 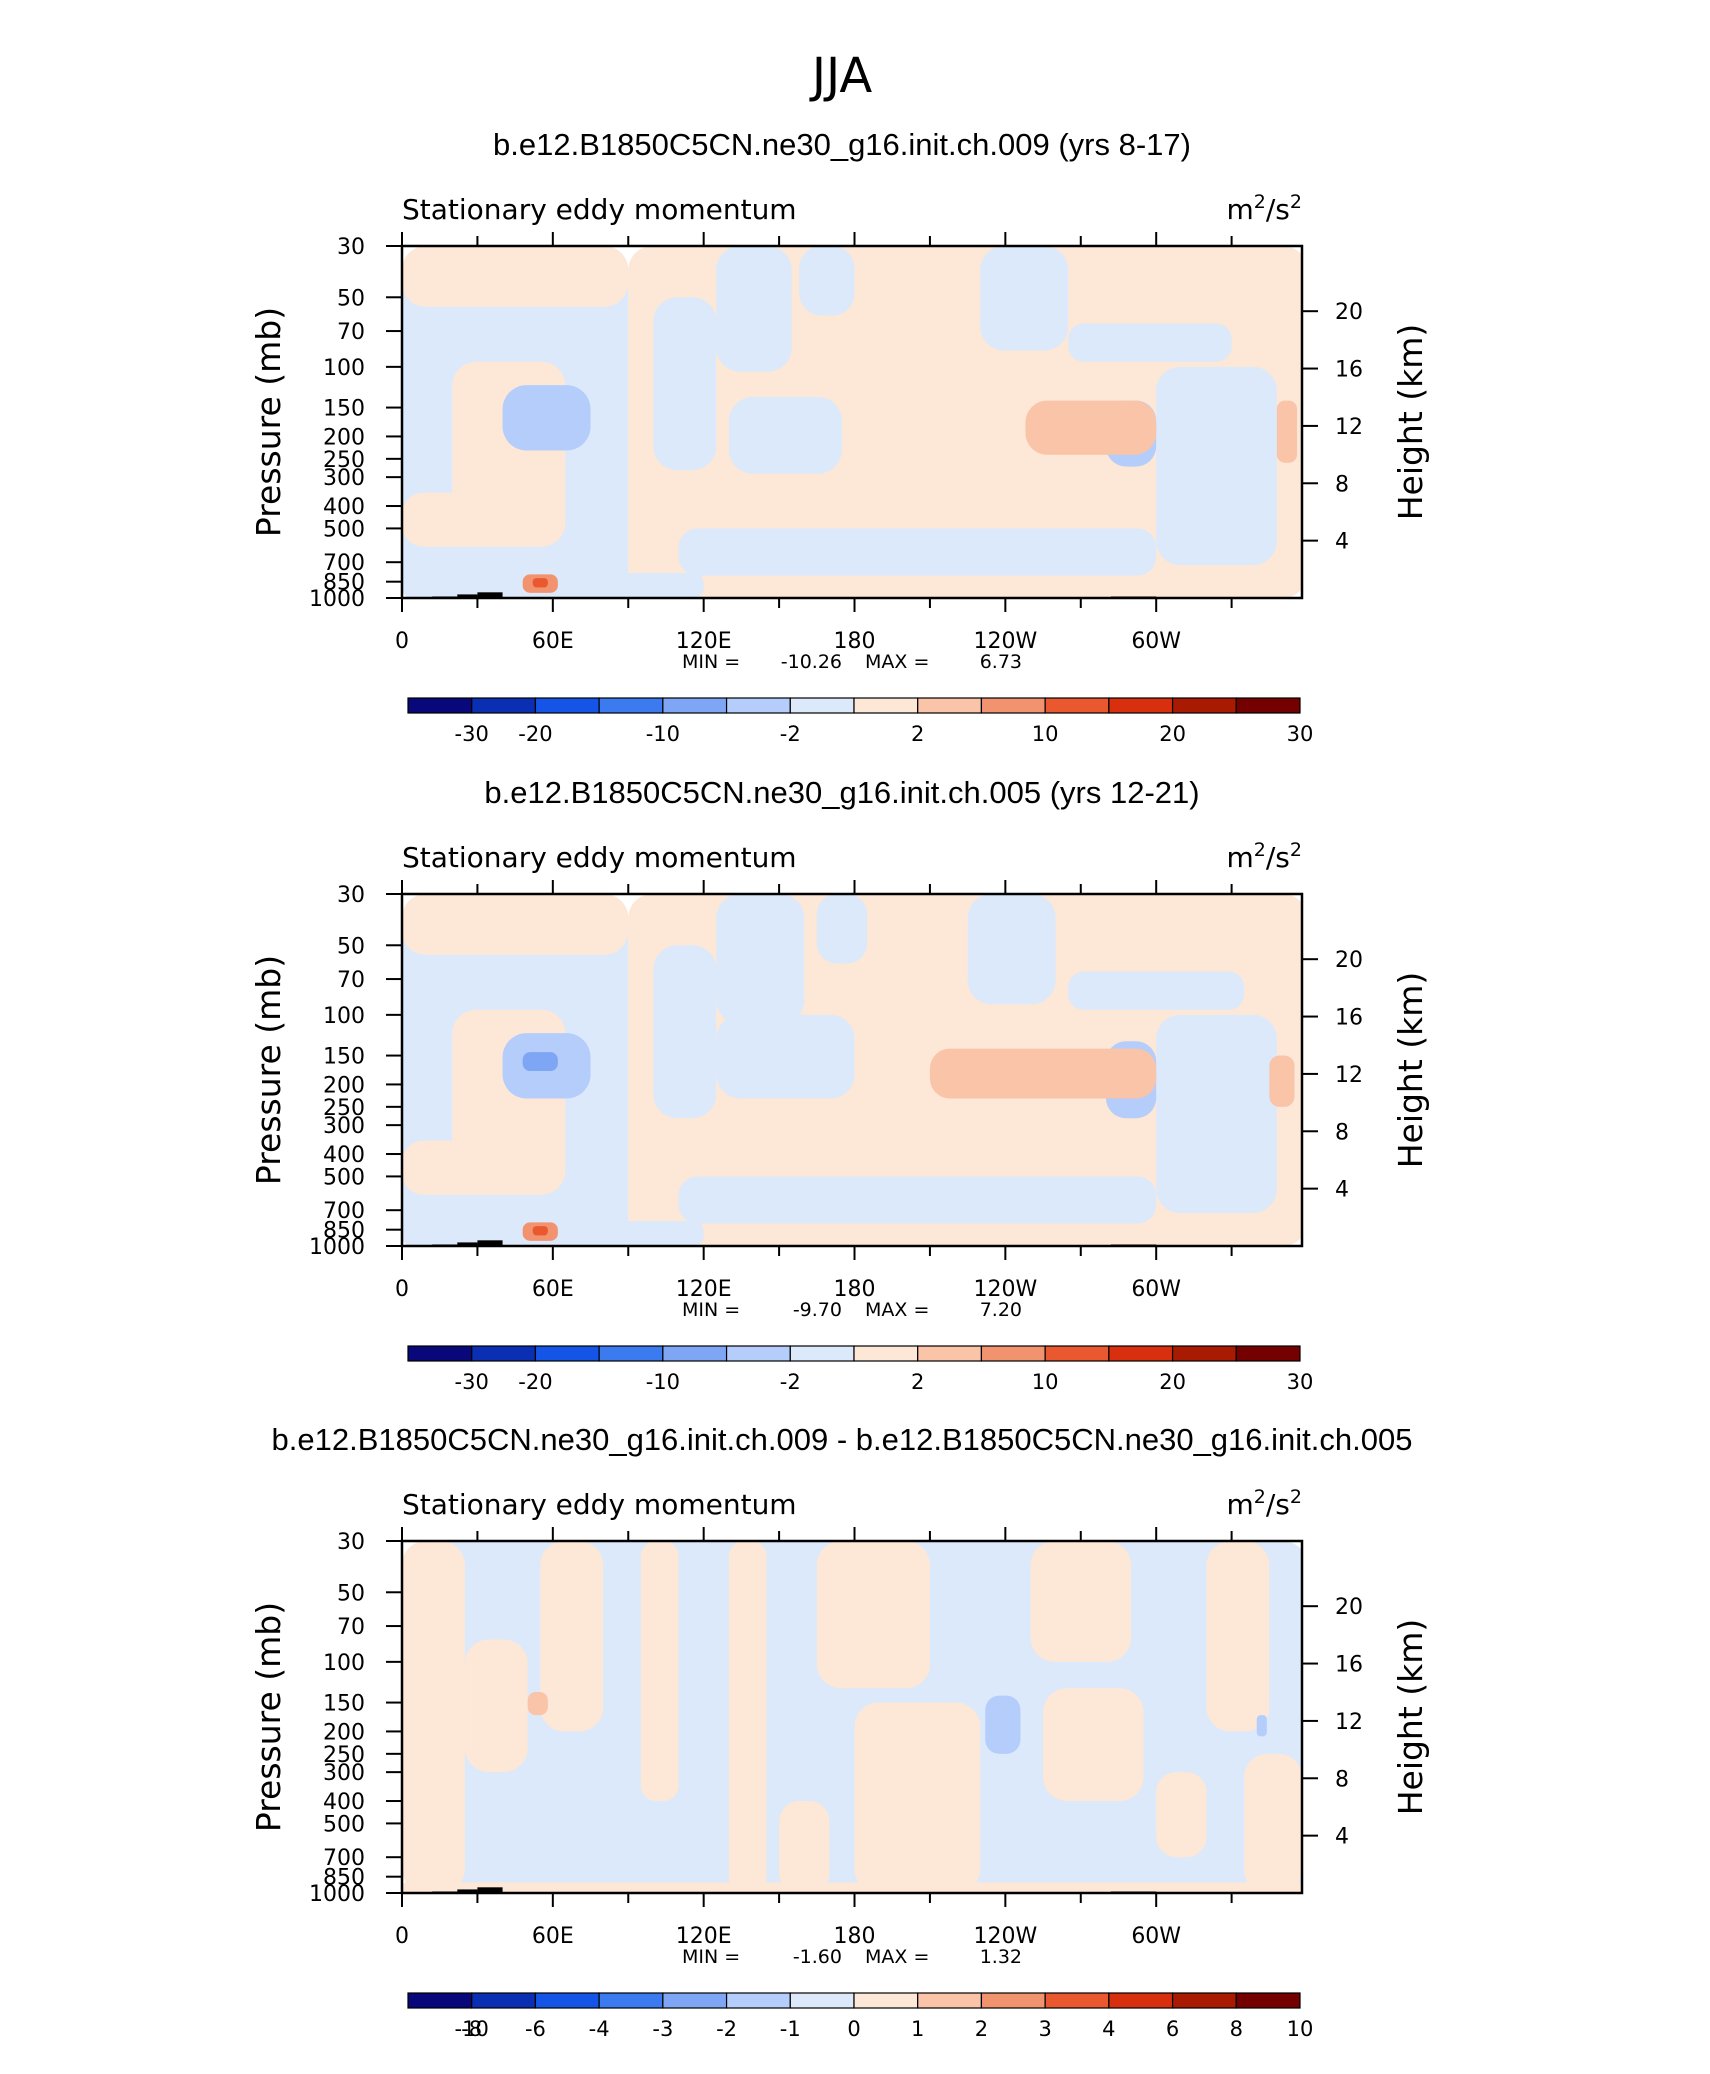 What do you see at coordinates (1001, 662) in the screenshot?
I see `max-value: 6.73` at bounding box center [1001, 662].